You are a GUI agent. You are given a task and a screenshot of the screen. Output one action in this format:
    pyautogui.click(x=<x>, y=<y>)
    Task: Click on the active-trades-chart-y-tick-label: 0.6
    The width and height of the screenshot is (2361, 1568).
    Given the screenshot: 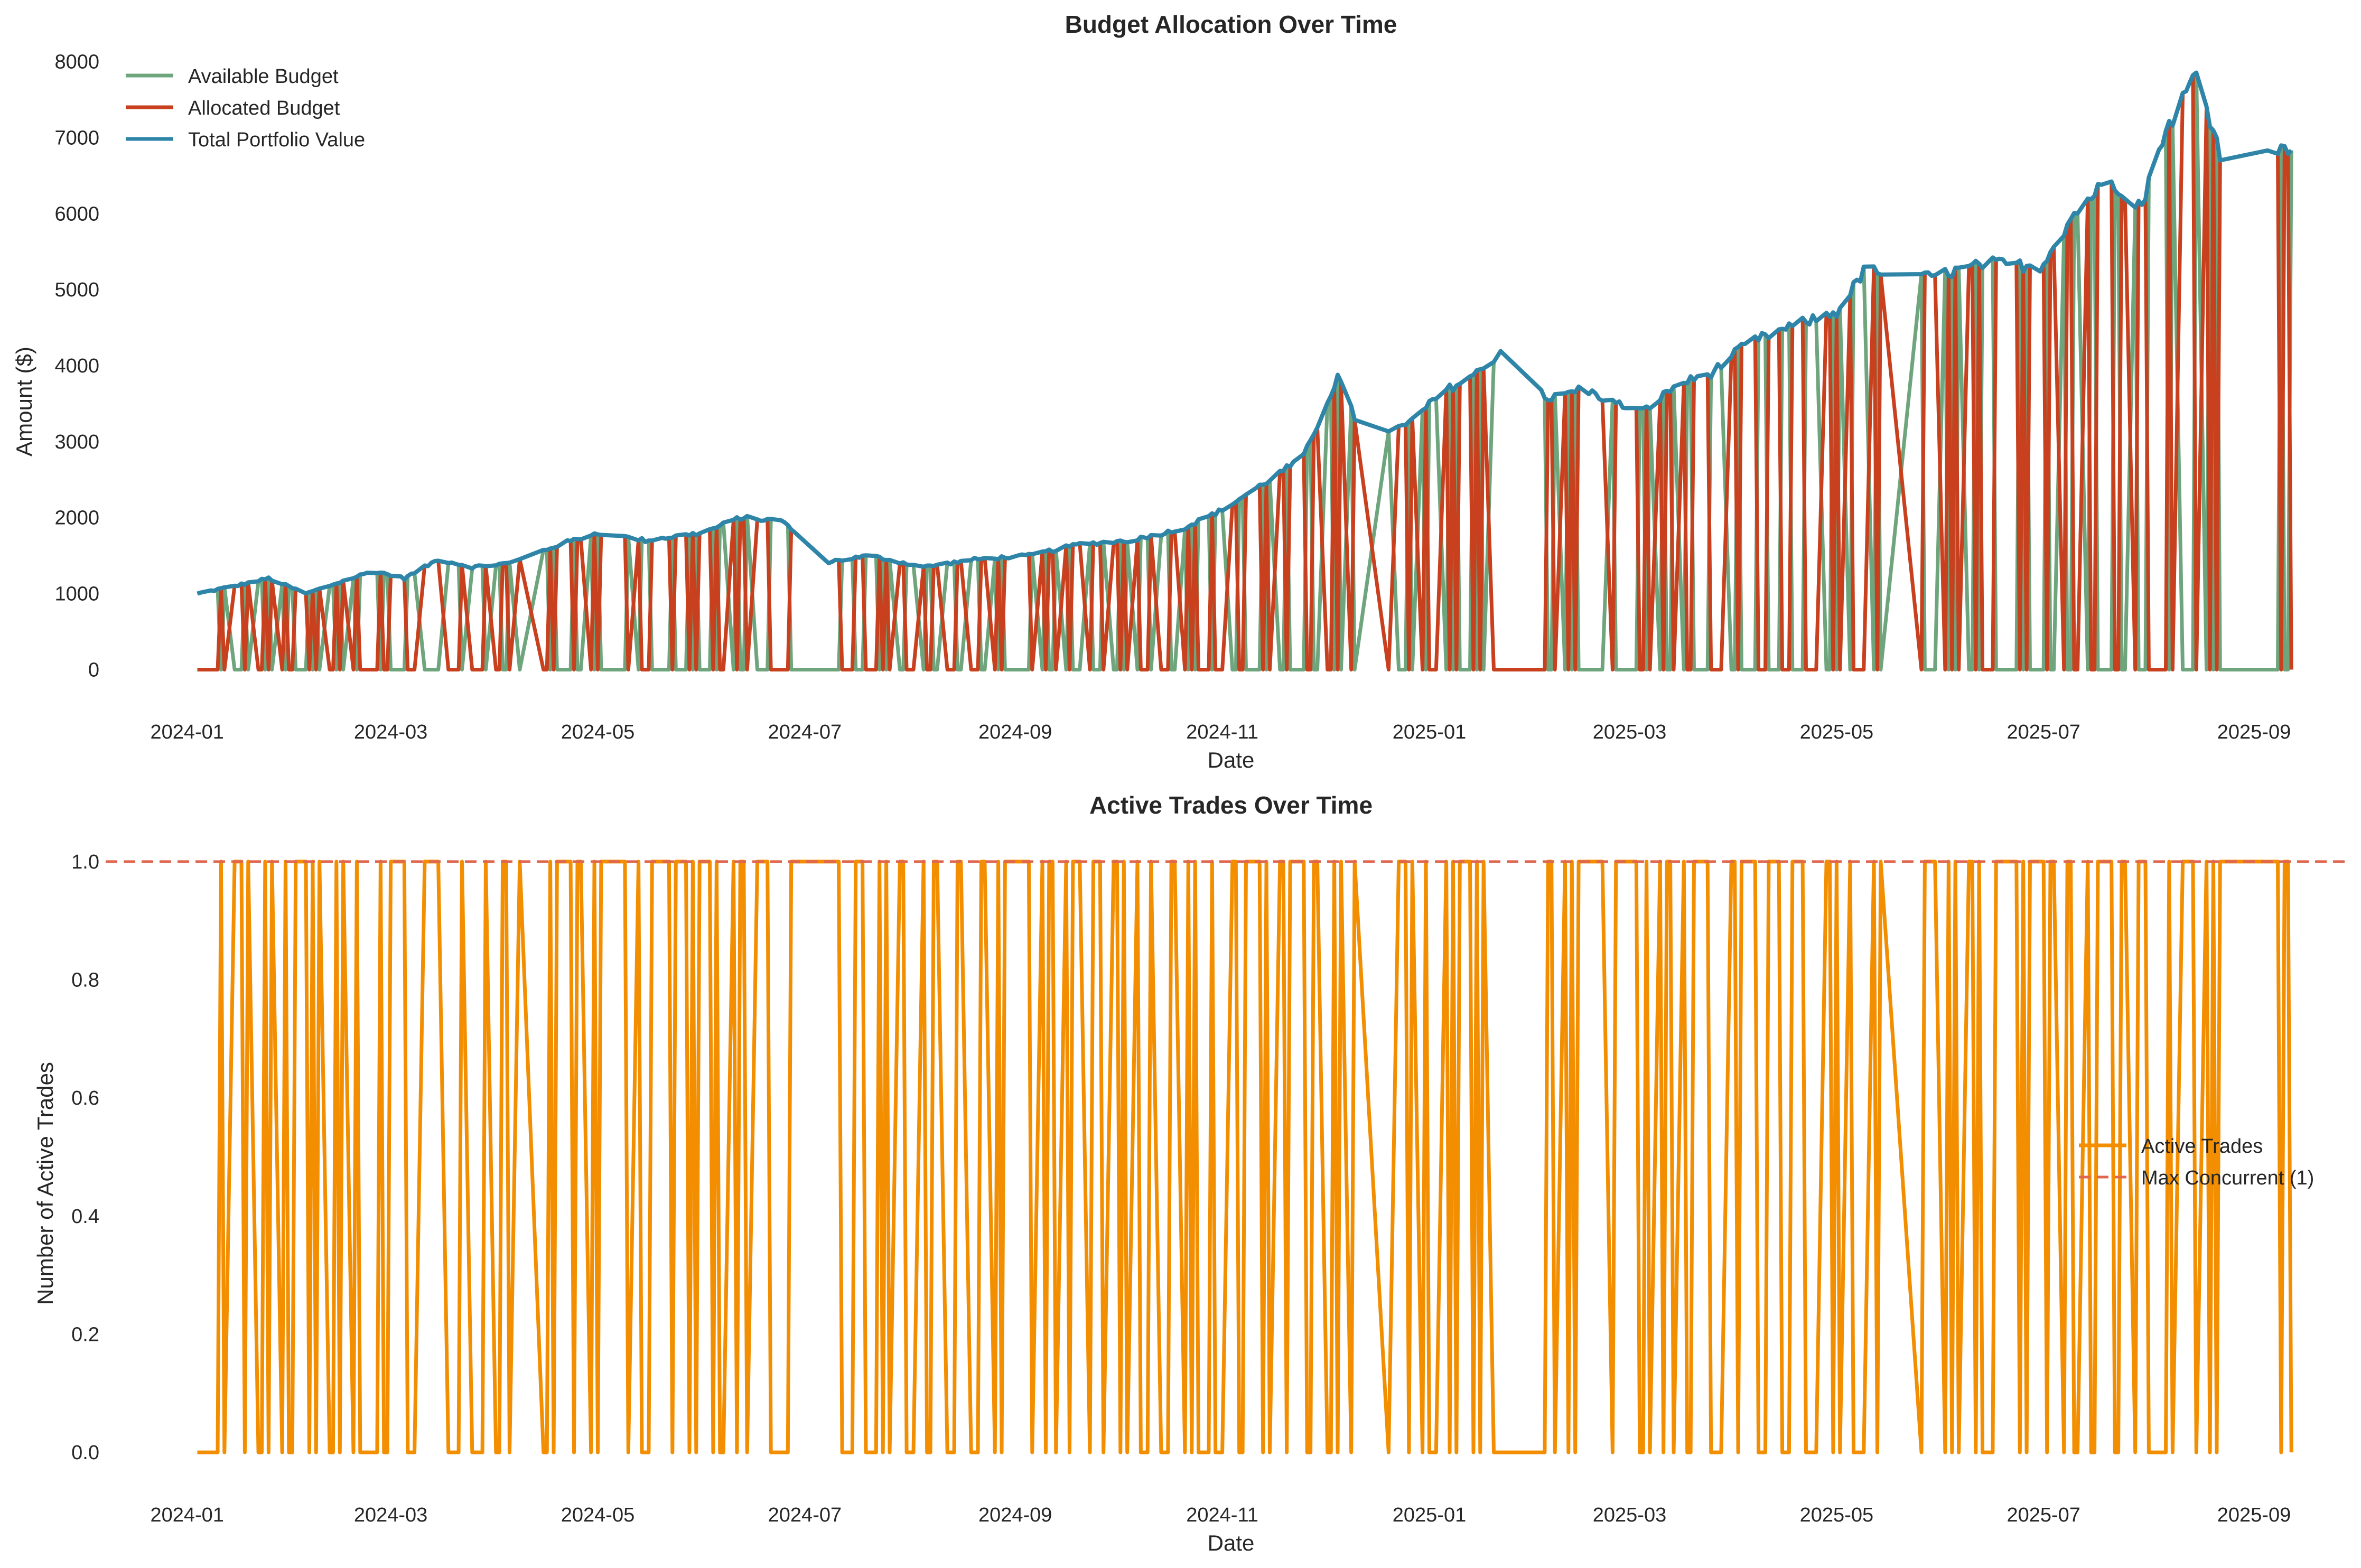 What is the action you would take?
    pyautogui.click(x=85, y=1098)
    